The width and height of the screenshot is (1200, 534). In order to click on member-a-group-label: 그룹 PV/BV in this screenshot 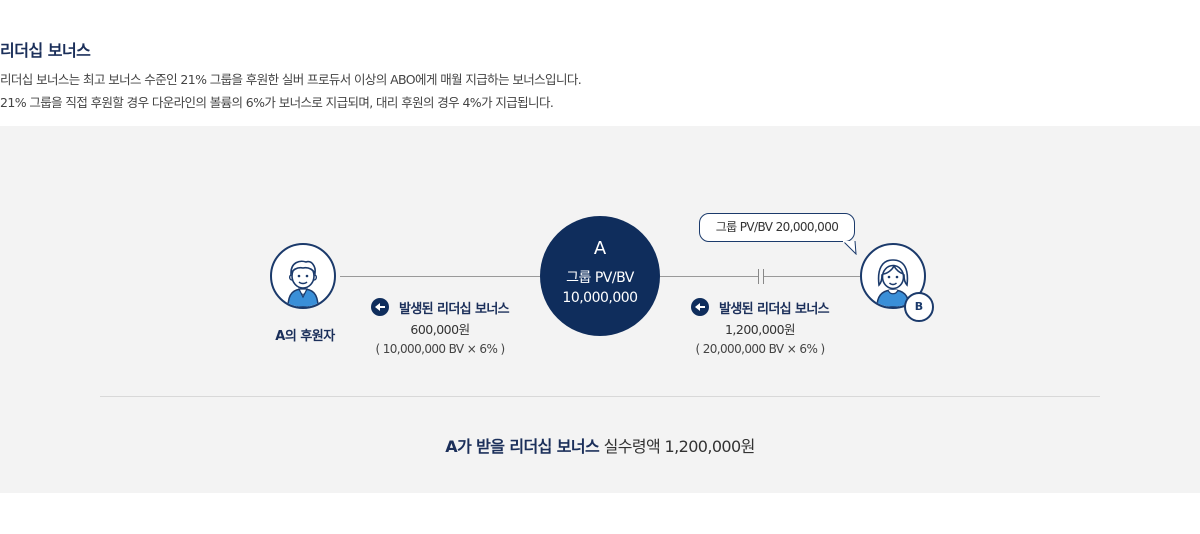, I will do `click(600, 278)`.